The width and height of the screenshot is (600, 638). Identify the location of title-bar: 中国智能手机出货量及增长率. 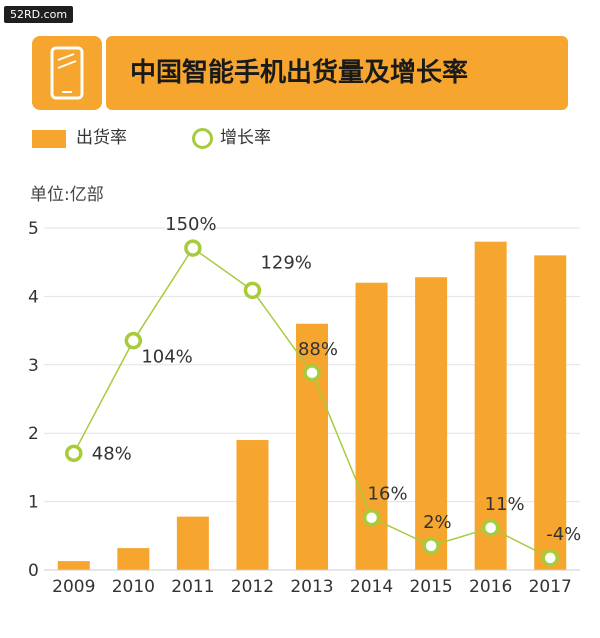
(300, 73).